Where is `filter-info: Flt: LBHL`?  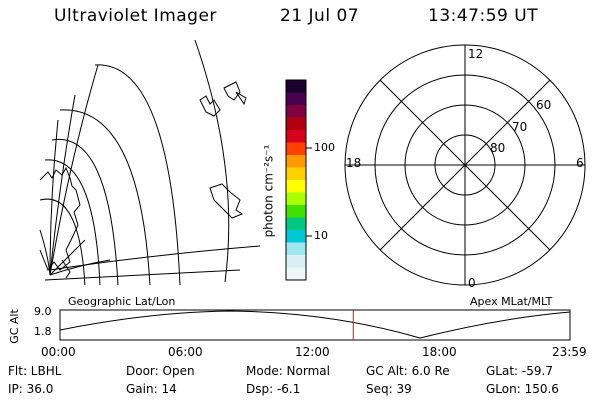
filter-info: Flt: LBHL is located at coordinates (35, 371).